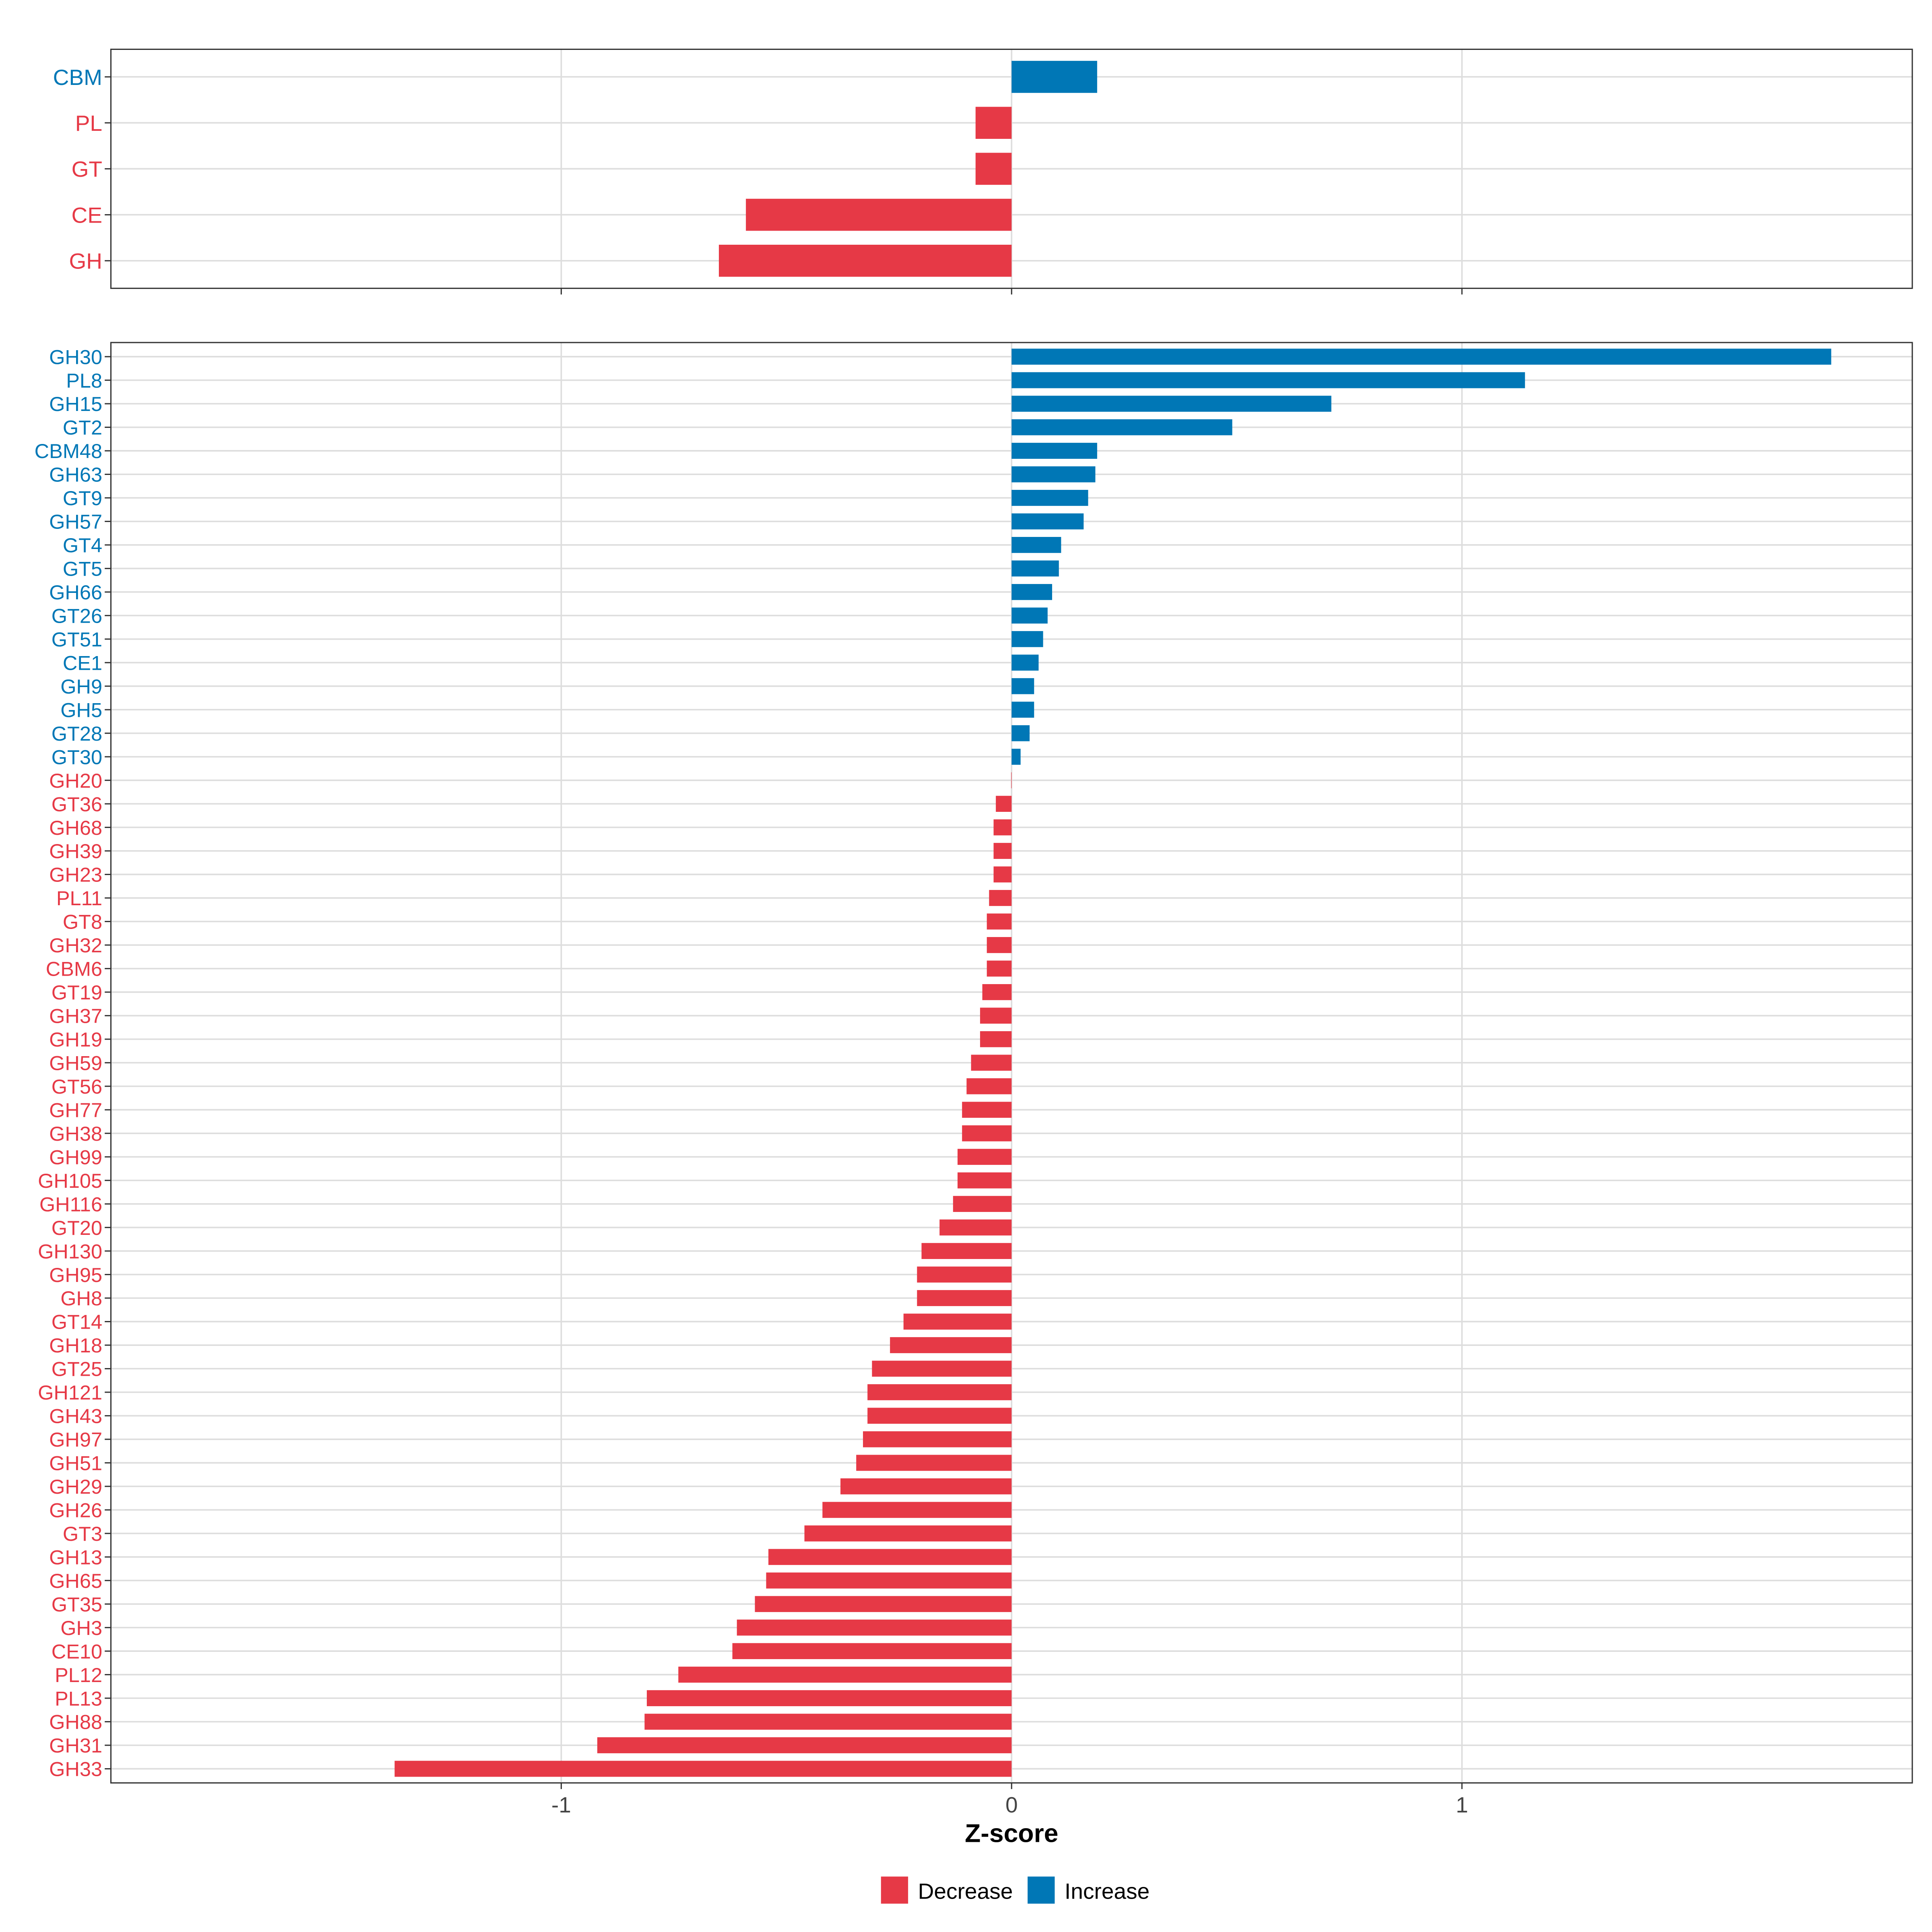 Image resolution: width=1932 pixels, height=1932 pixels. What do you see at coordinates (879, 214) in the screenshot?
I see `bar-CE` at bounding box center [879, 214].